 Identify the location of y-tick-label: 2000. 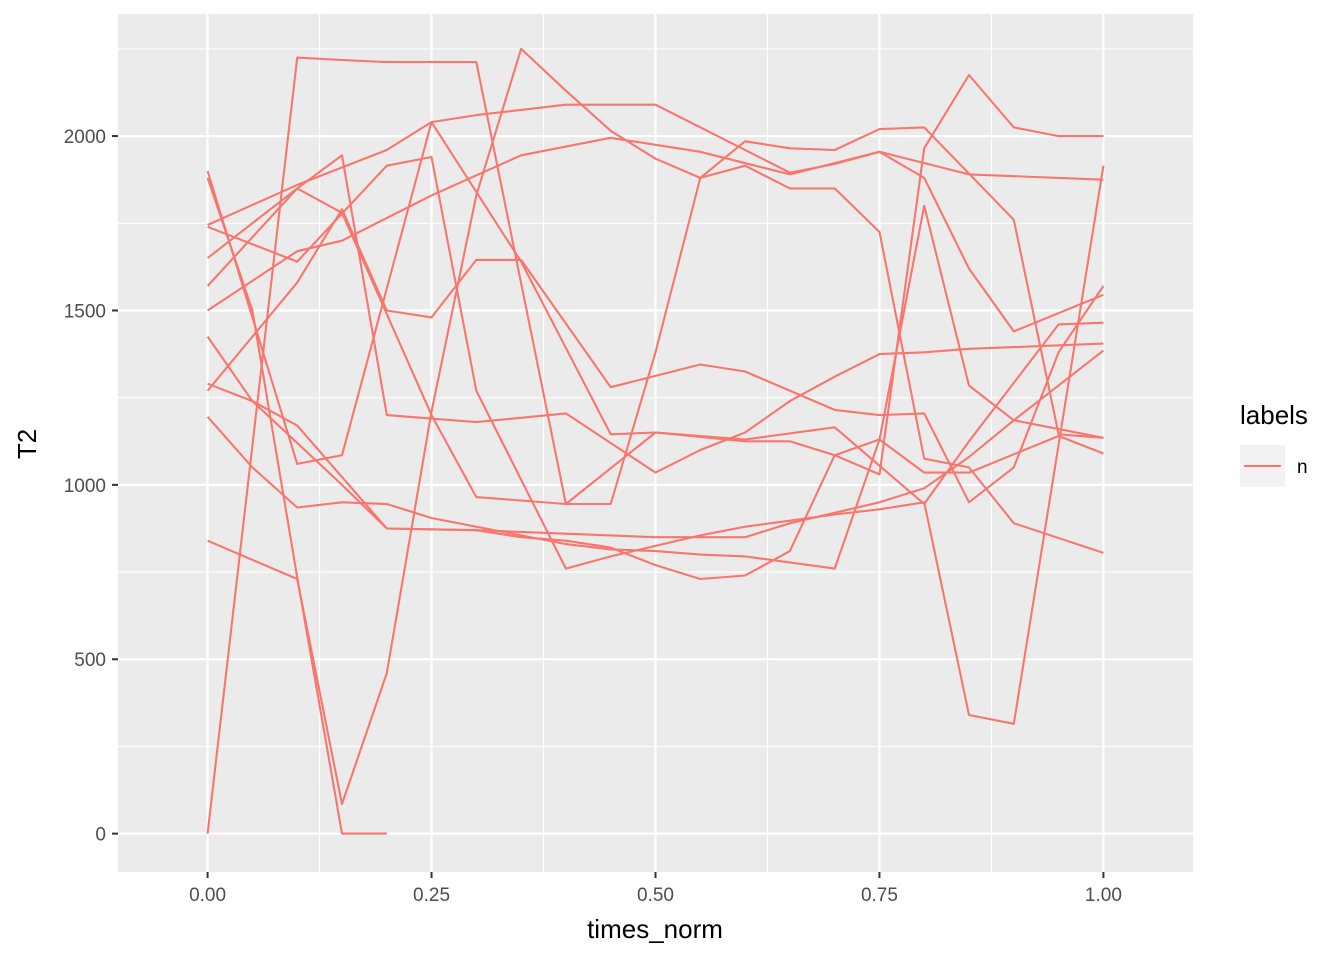
(85, 137).